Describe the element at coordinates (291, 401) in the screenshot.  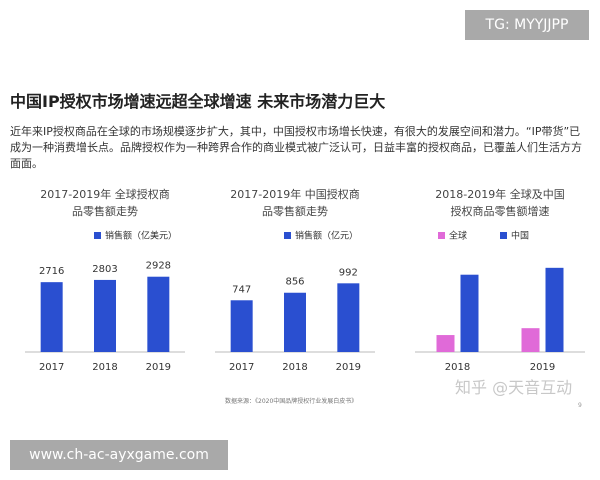
I see `source-note: 数据来源：《2020中国品牌授权行业发展白皮书》` at that location.